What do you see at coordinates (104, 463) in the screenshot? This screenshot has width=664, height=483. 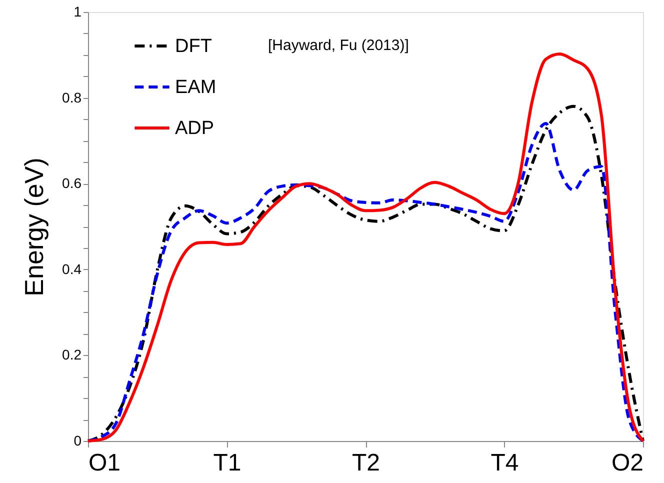 I see `x-tick-label: O1` at bounding box center [104, 463].